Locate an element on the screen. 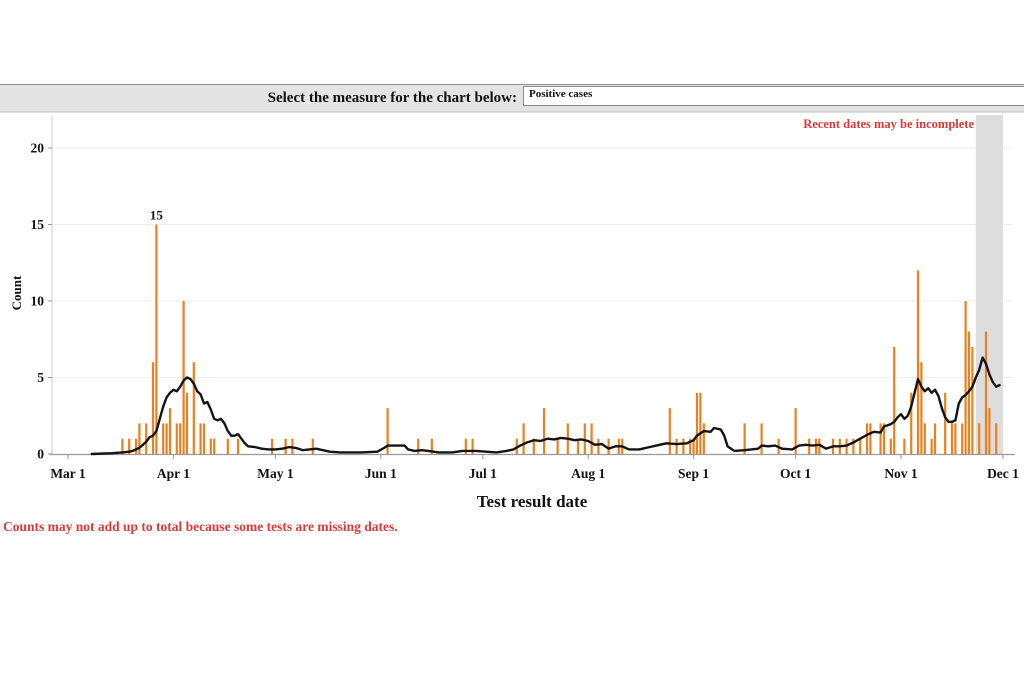  x-tick-label: Jun 1 is located at coordinates (381, 473).